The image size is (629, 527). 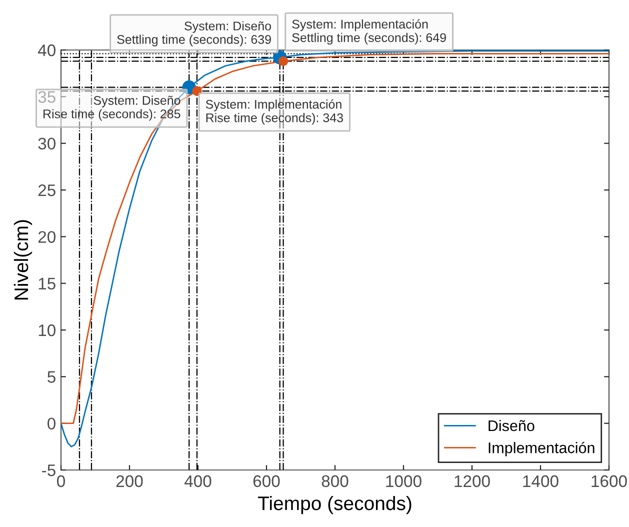 I want to click on x-tick-label: 400, so click(x=198, y=481).